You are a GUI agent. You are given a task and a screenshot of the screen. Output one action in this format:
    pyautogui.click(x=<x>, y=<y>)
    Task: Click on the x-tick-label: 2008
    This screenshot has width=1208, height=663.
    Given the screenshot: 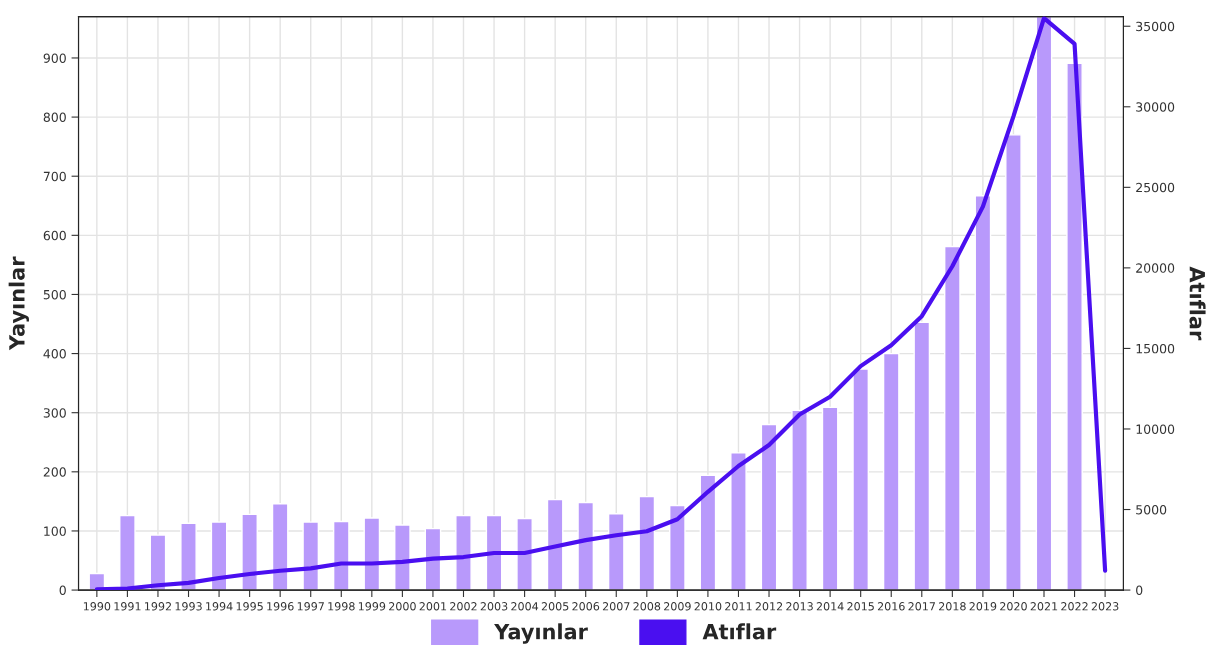 What is the action you would take?
    pyautogui.click(x=647, y=606)
    